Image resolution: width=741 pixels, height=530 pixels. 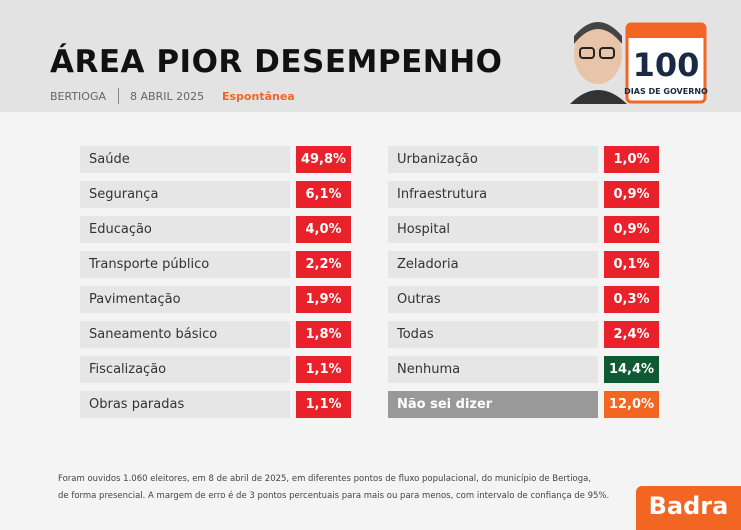 What do you see at coordinates (323, 159) in the screenshot?
I see `row-value: 49,8%` at bounding box center [323, 159].